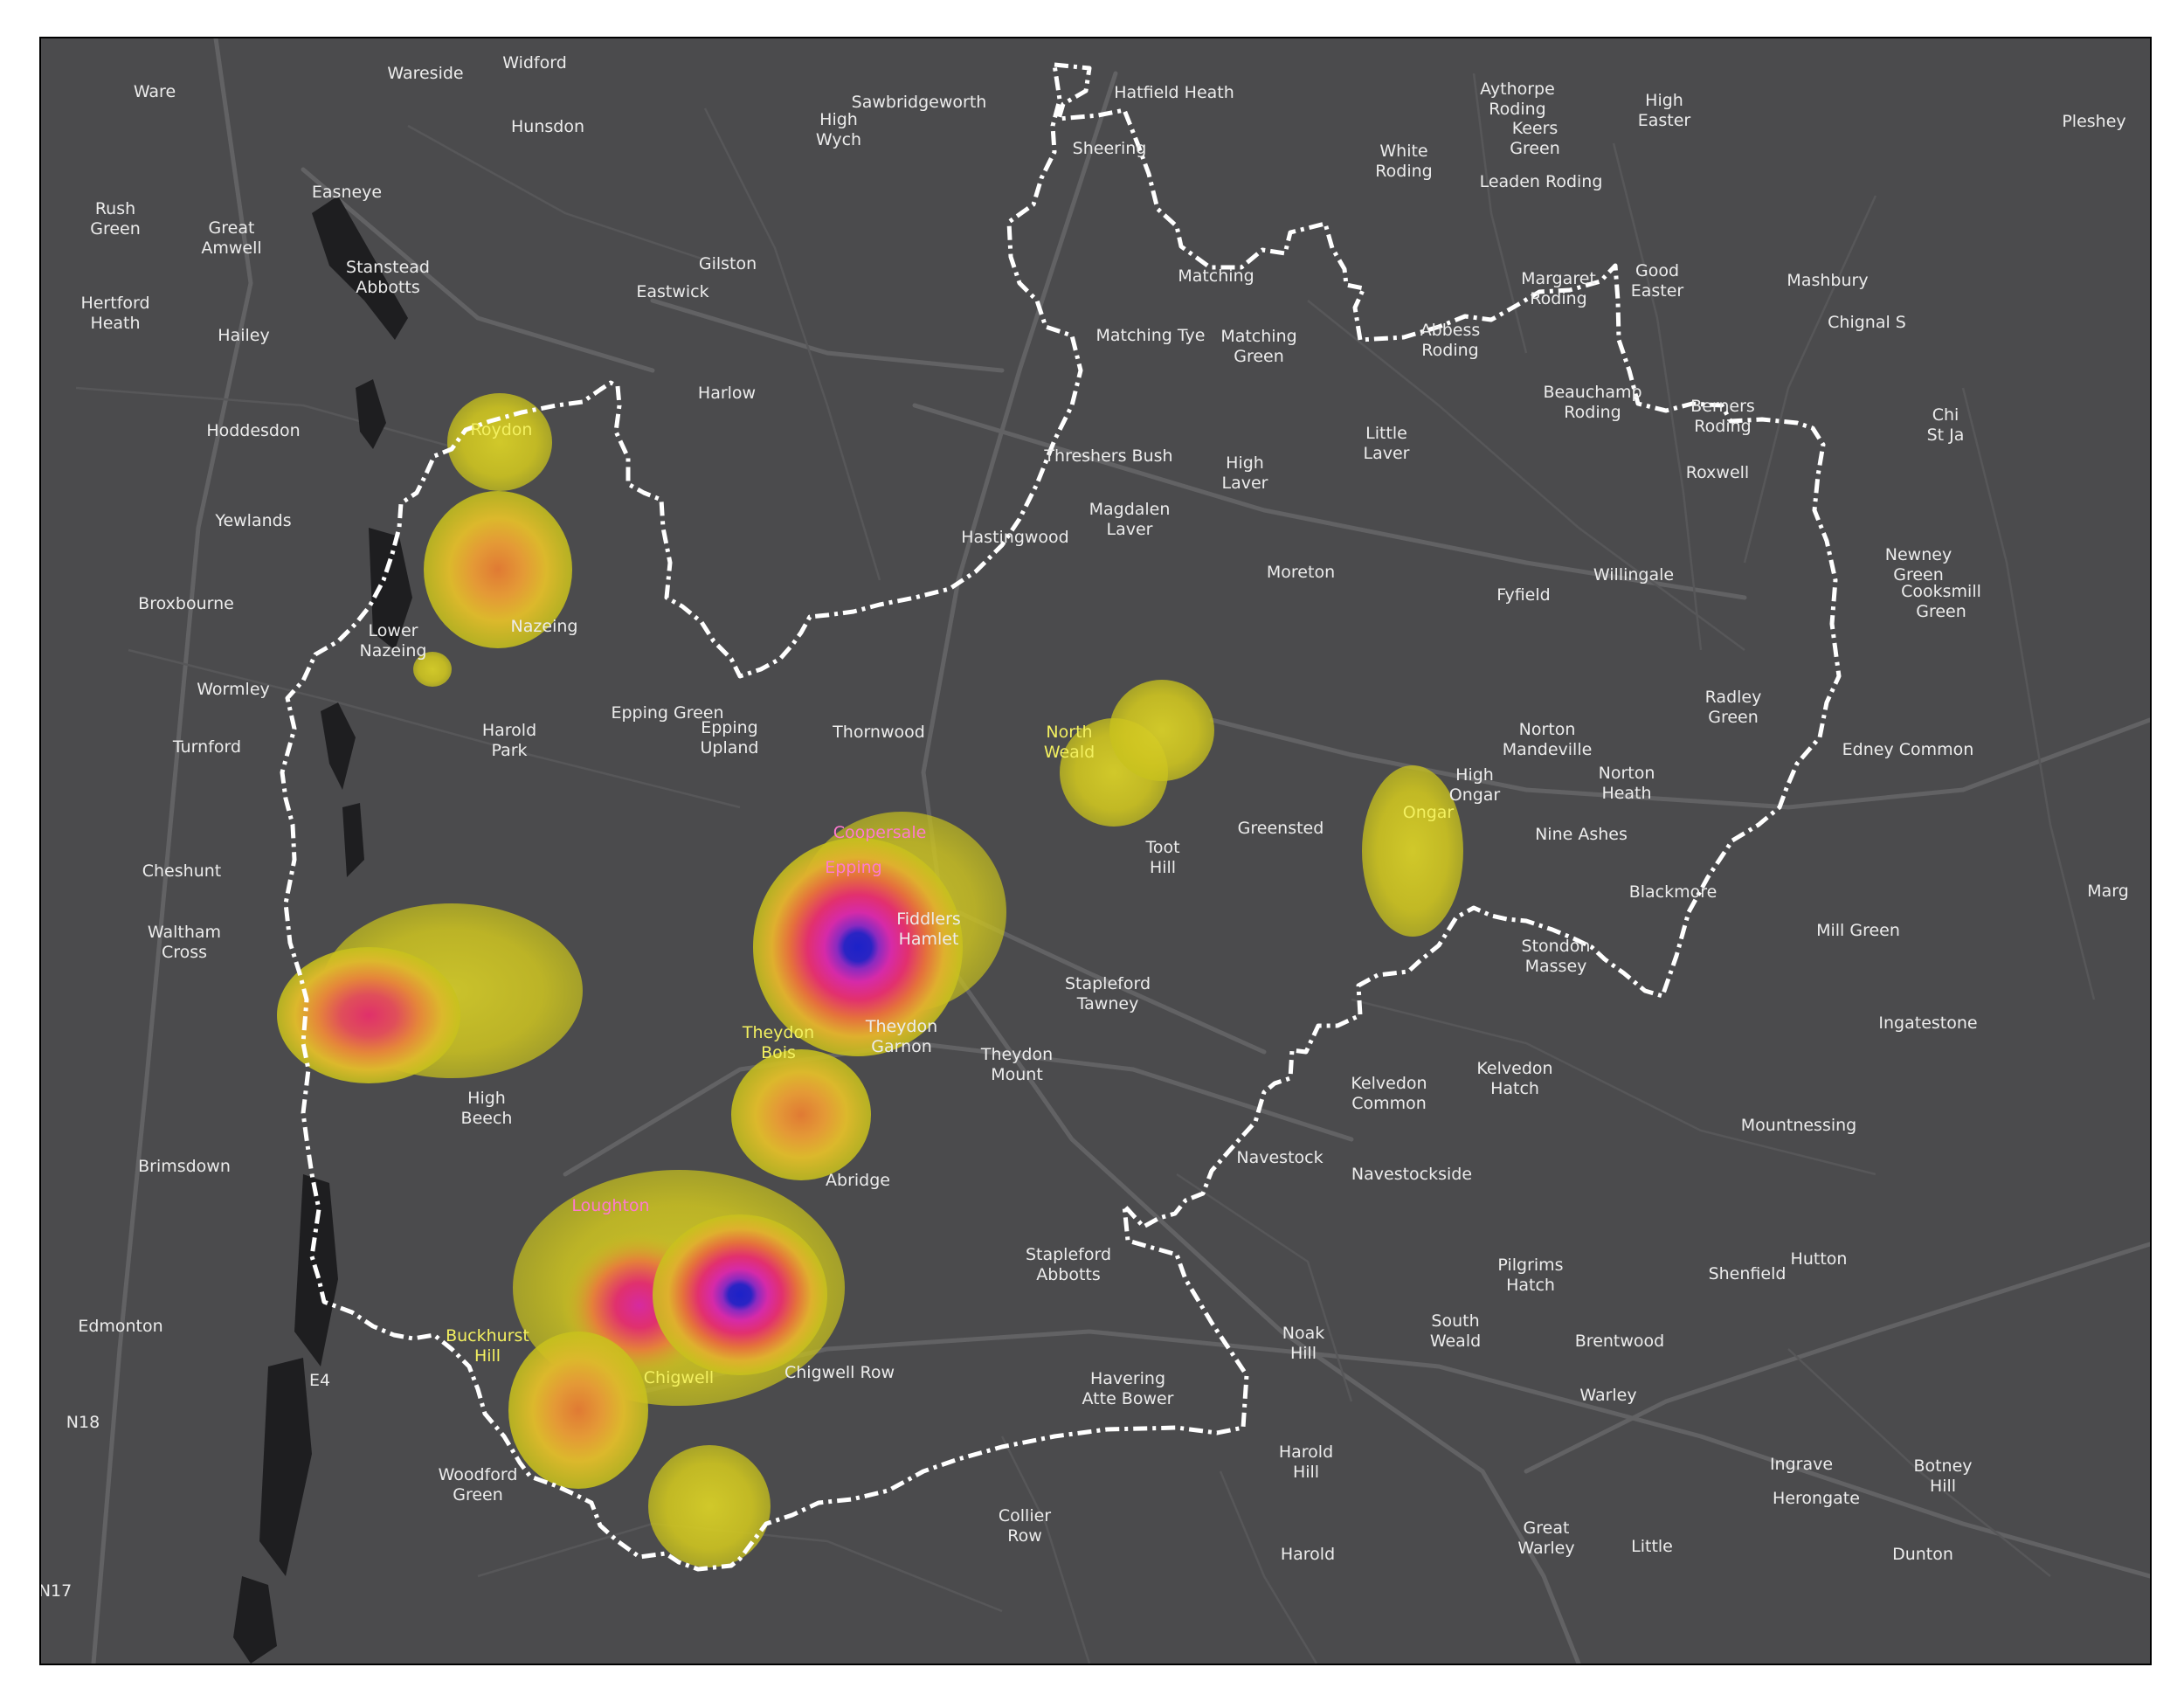 This screenshot has height=1688, width=2184. I want to click on hotspot-chigwell, so click(709, 1506).